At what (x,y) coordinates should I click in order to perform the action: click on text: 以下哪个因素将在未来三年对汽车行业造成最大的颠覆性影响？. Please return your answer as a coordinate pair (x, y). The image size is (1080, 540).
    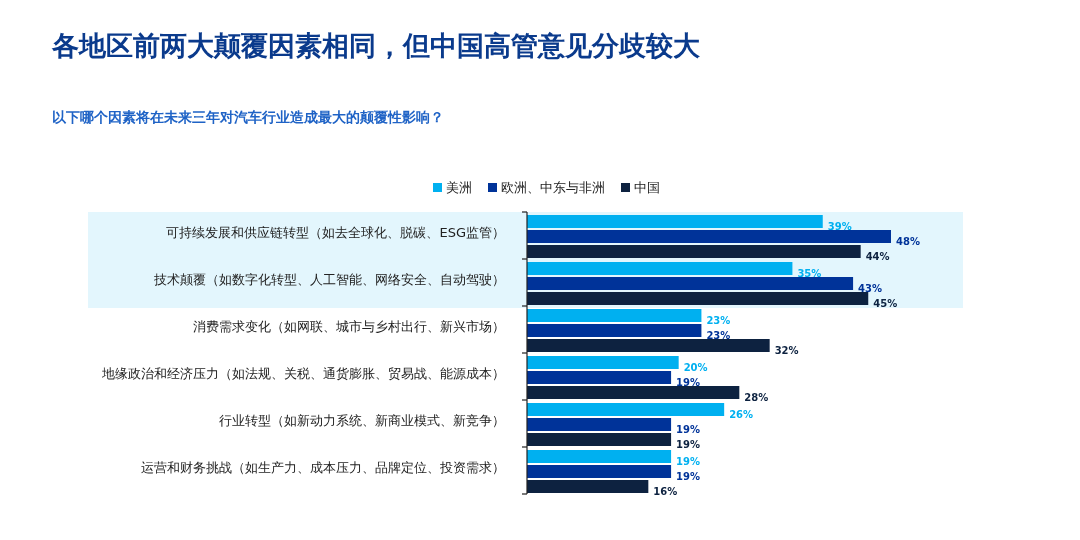
    Looking at the image, I should click on (248, 117).